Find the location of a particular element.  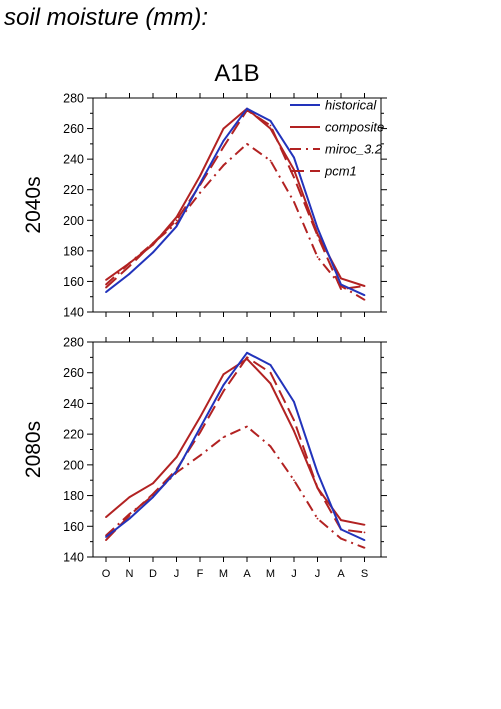

y-tick-label: 260 is located at coordinates (73, 129).